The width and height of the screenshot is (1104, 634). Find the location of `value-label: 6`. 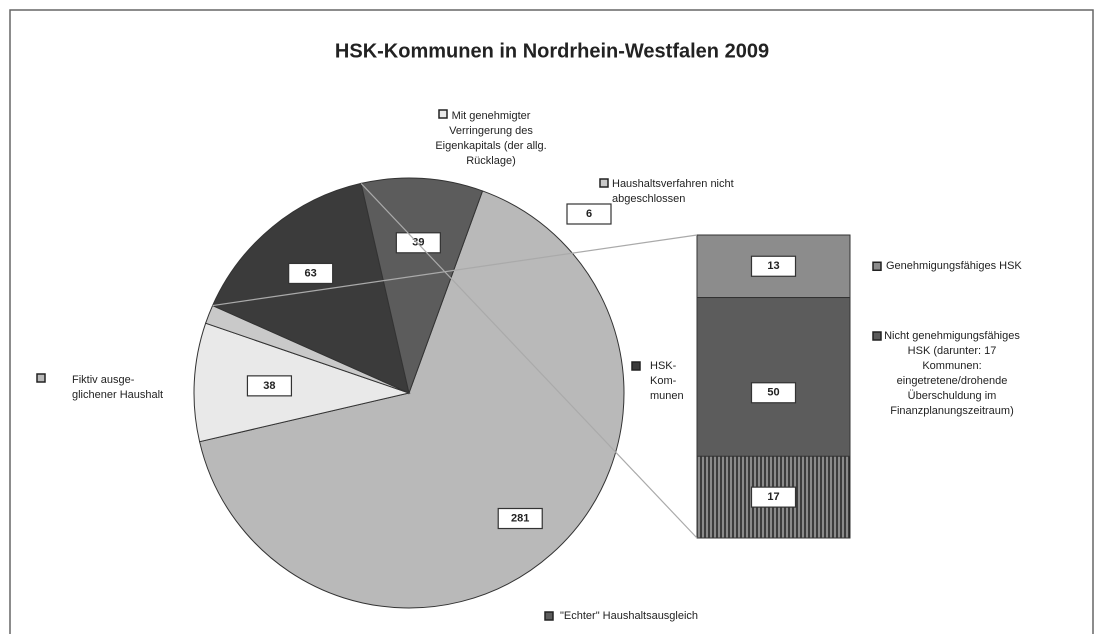

value-label: 6 is located at coordinates (589, 214).